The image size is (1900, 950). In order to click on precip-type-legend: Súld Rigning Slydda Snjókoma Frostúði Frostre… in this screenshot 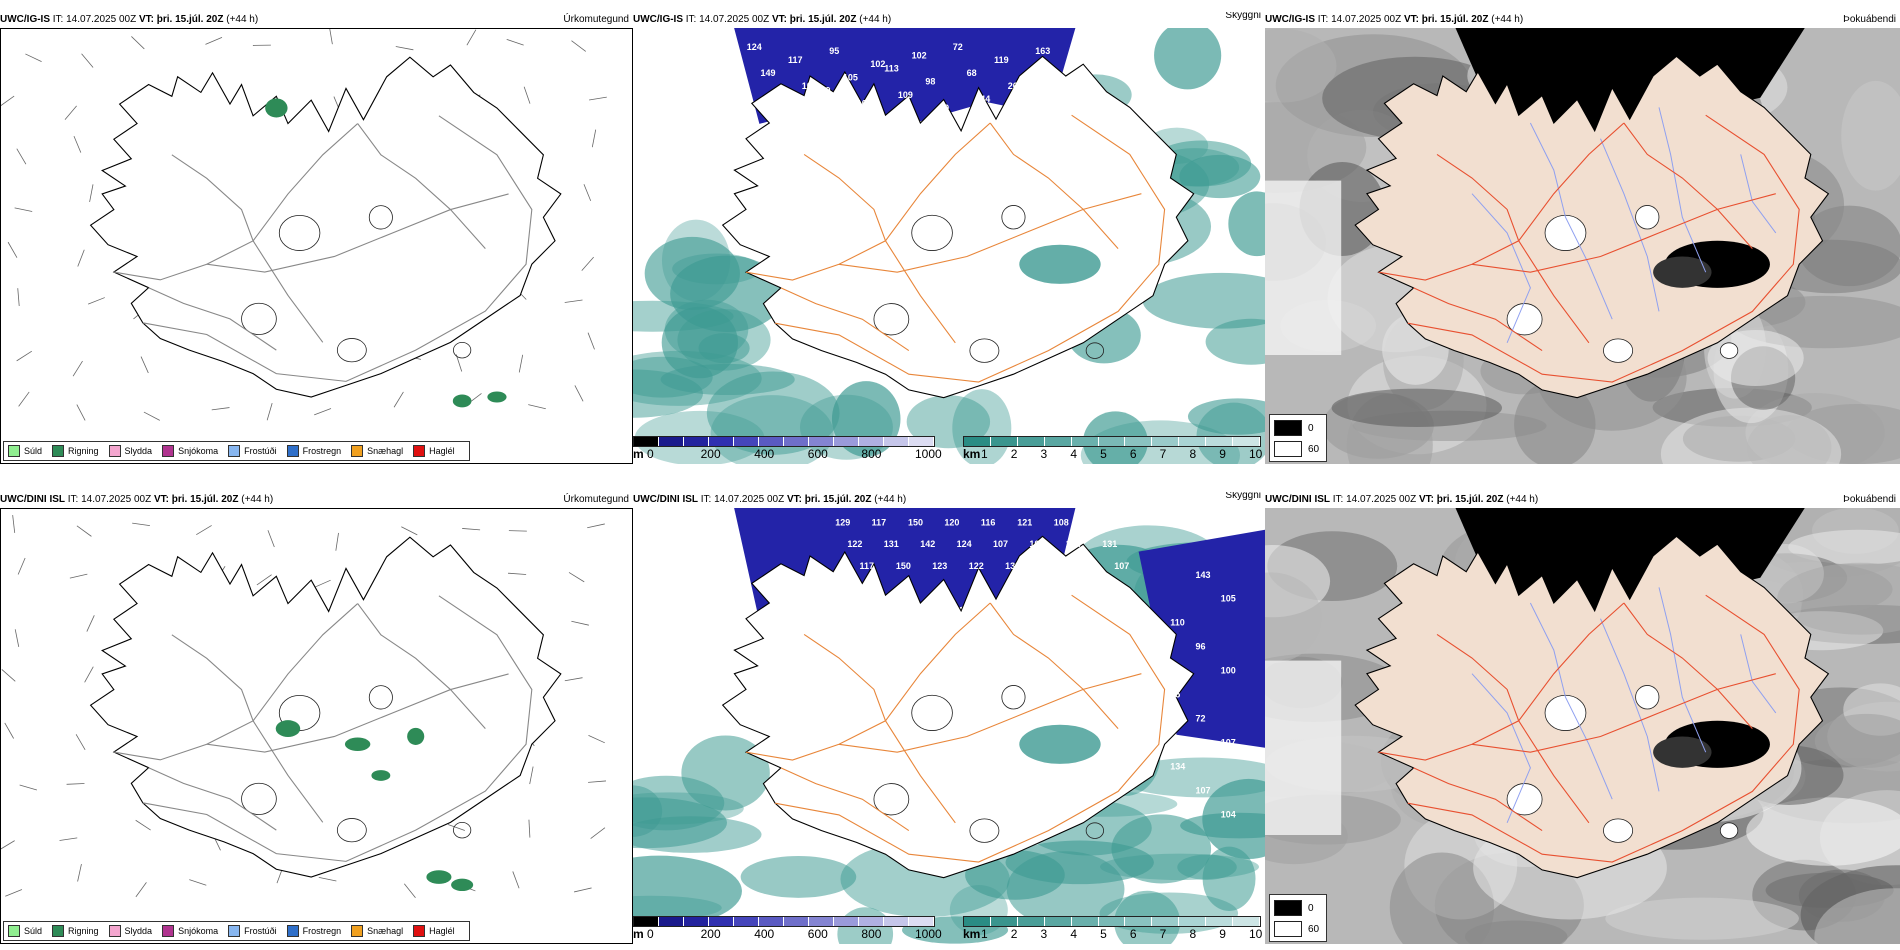, I will do `click(236, 931)`.